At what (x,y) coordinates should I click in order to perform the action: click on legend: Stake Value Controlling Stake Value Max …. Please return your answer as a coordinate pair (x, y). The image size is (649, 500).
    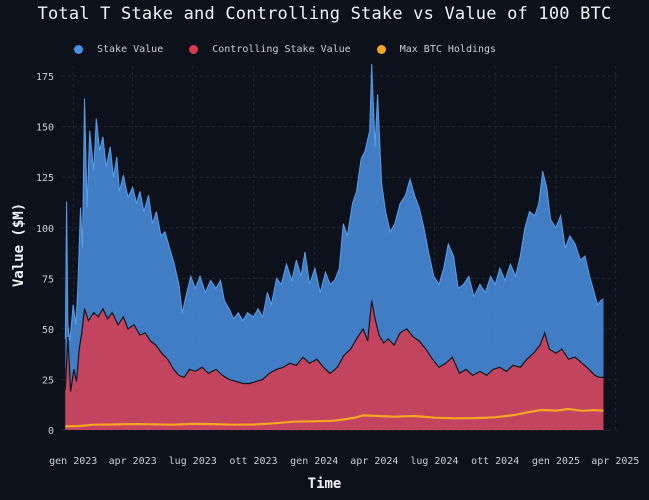
    Looking at the image, I should click on (298, 49).